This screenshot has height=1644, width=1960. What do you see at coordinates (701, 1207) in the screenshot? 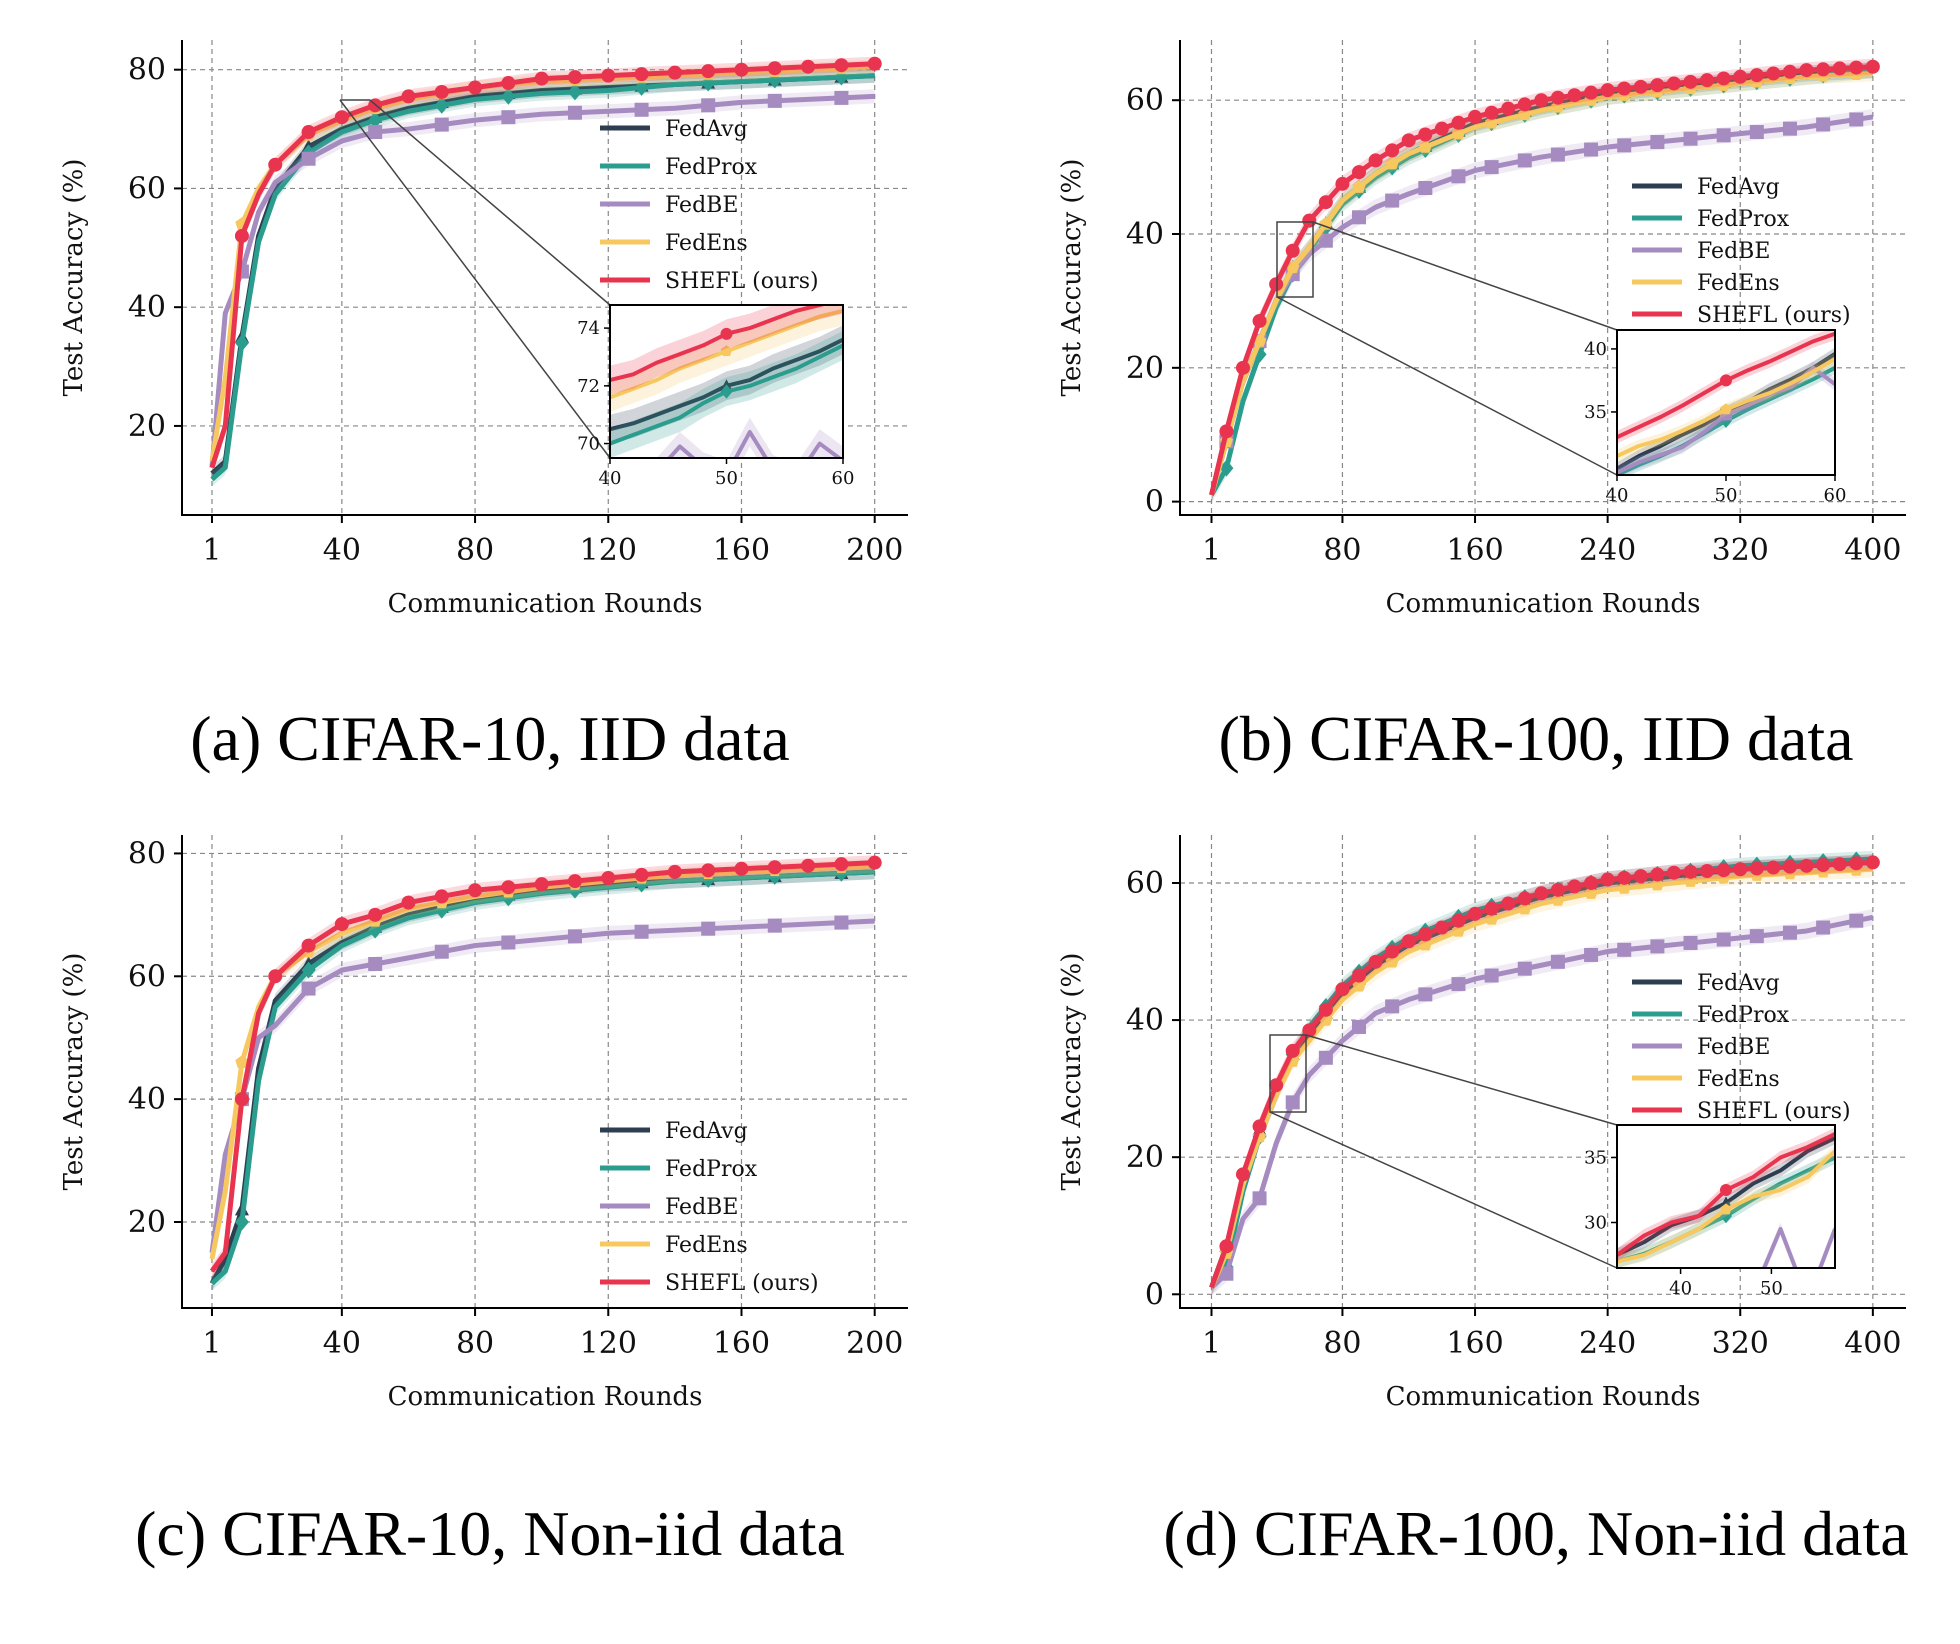
I see `legend-label: FedBE` at bounding box center [701, 1207].